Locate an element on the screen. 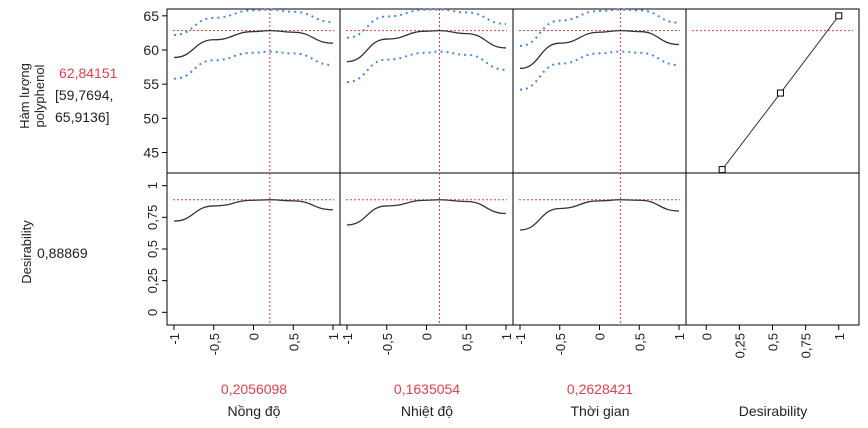 The image size is (868, 428). row-label-desirability: Desirability is located at coordinates (26, 252).